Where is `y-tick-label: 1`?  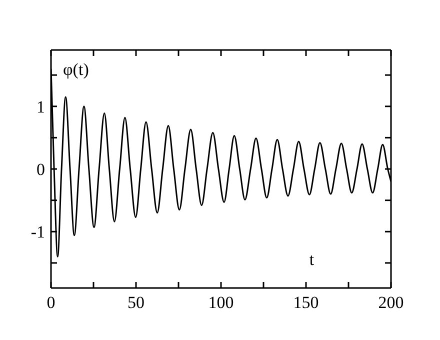
y-tick-label: 1 is located at coordinates (40, 106).